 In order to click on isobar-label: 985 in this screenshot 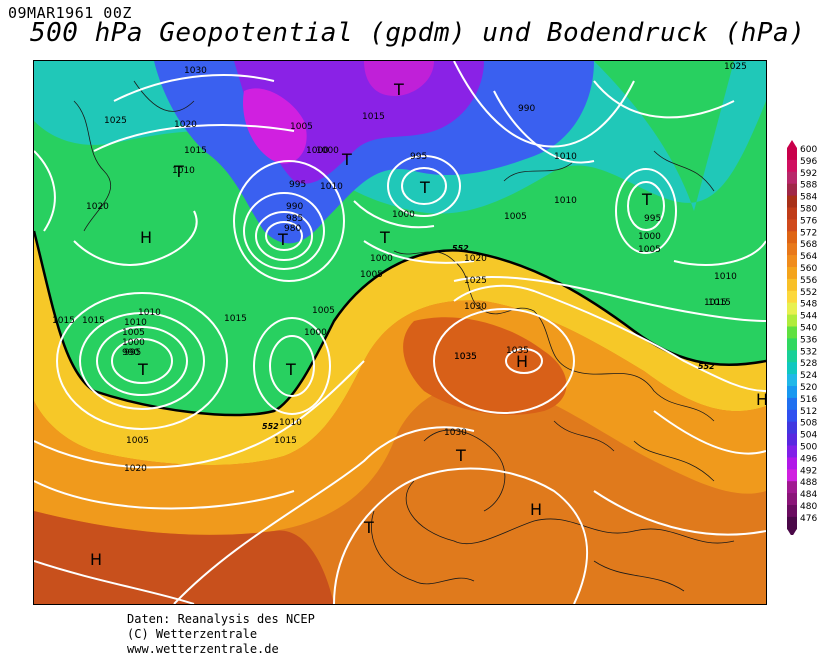, I will do `click(294, 219)`.